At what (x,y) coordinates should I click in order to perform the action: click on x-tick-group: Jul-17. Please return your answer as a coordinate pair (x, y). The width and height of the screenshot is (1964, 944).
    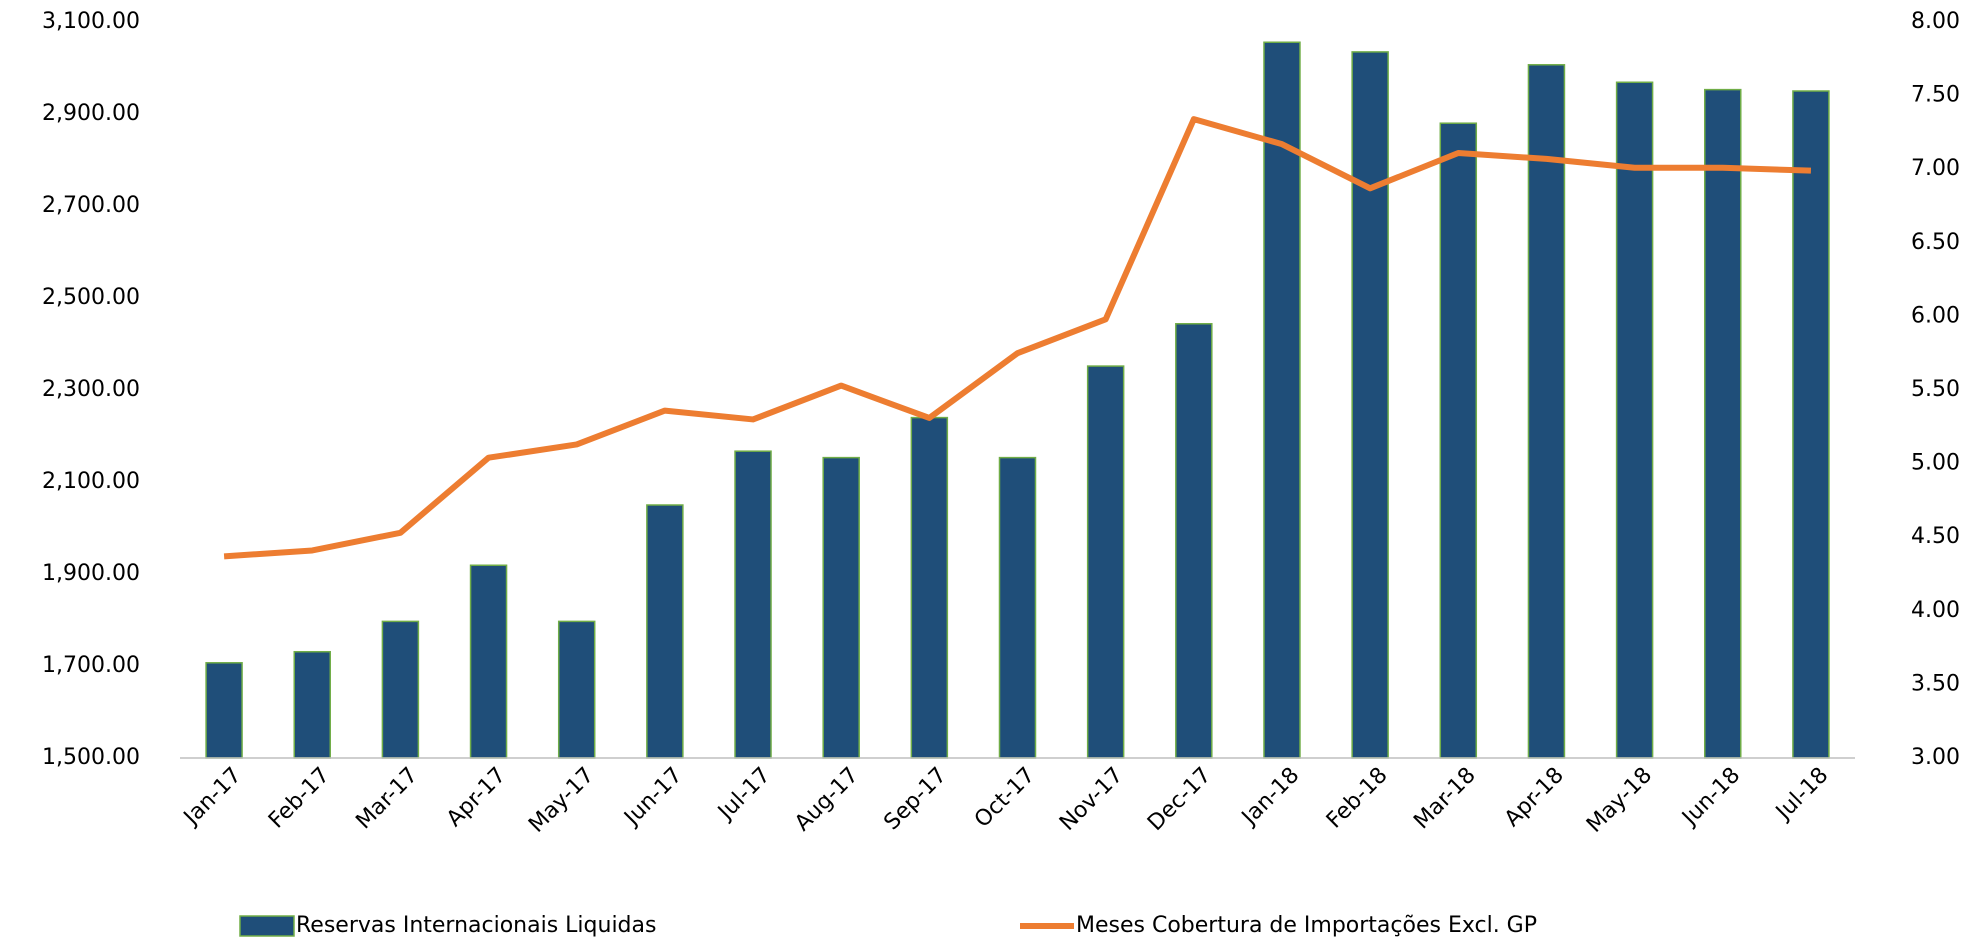
    Looking at the image, I should click on (743, 794).